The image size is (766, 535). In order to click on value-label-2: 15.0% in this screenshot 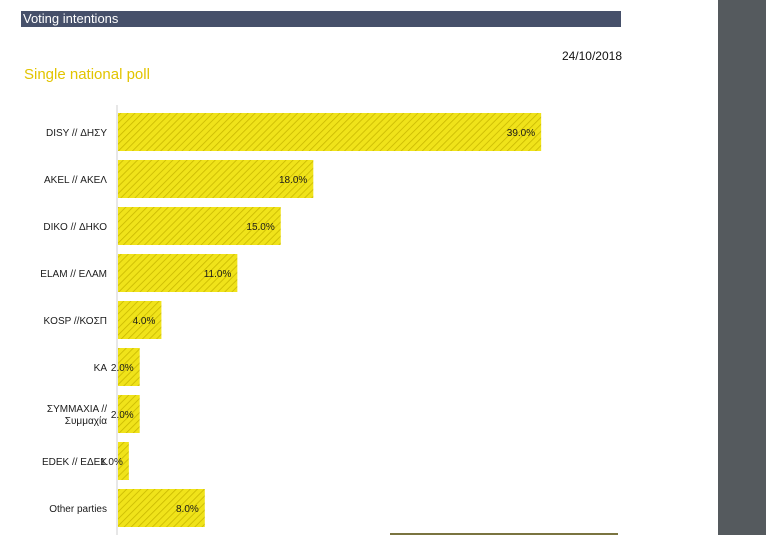, I will do `click(260, 227)`.